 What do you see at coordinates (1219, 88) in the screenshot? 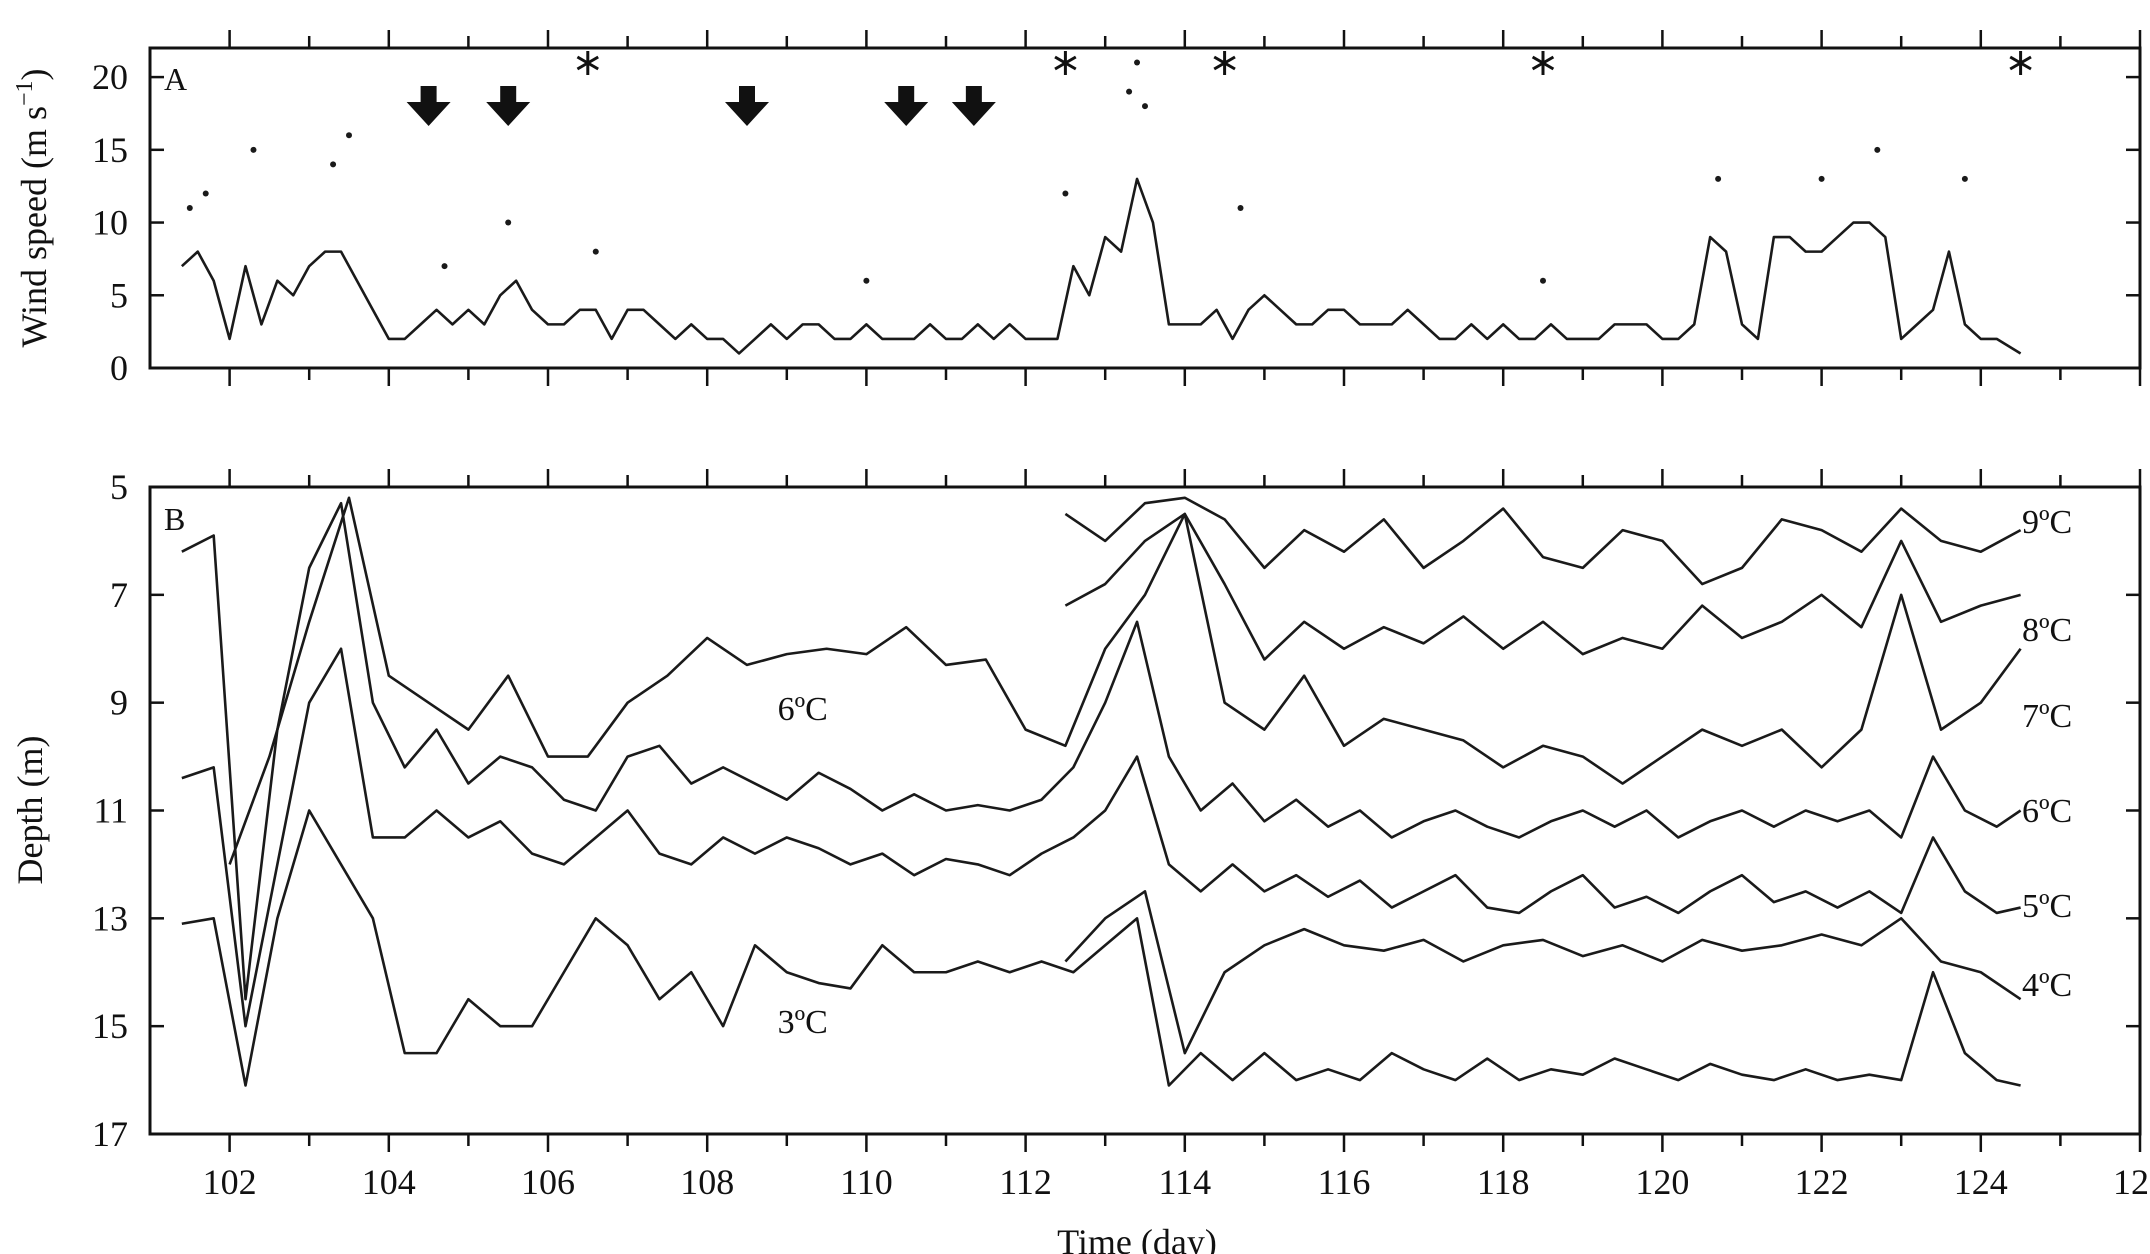
I see `panel-a-markers` at bounding box center [1219, 88].